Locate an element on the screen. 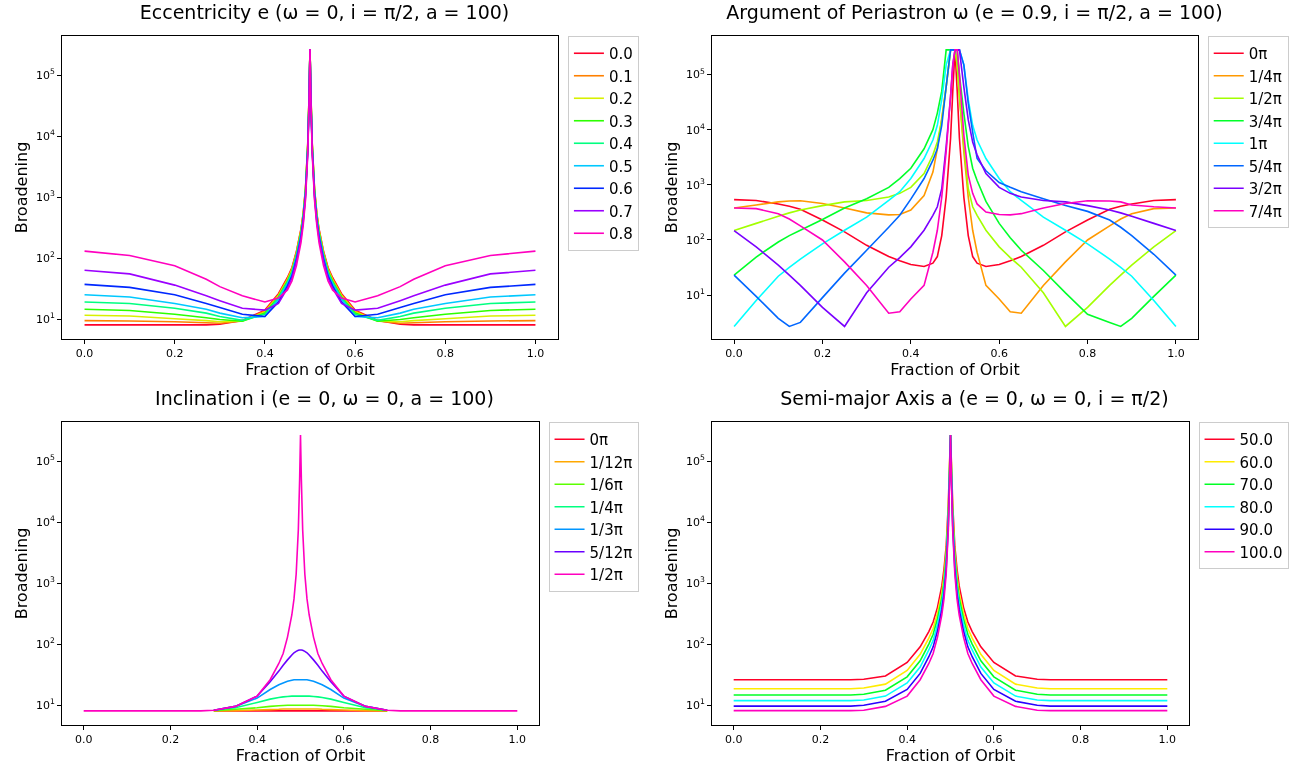  legend-label: 1π is located at coordinates (1258, 144).